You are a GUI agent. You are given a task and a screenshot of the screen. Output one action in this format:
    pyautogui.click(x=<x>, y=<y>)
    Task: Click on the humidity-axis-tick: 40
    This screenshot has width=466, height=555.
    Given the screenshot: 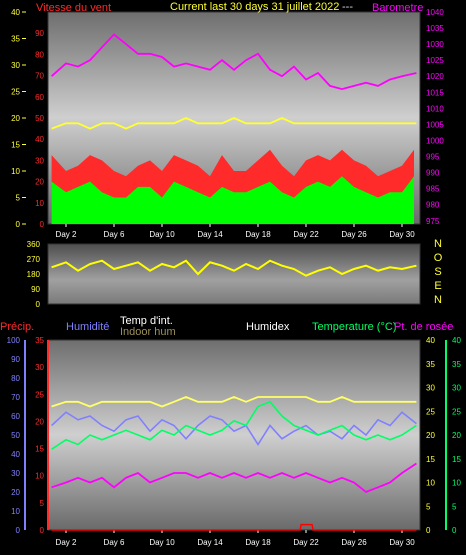 What is the action you would take?
    pyautogui.click(x=15, y=454)
    